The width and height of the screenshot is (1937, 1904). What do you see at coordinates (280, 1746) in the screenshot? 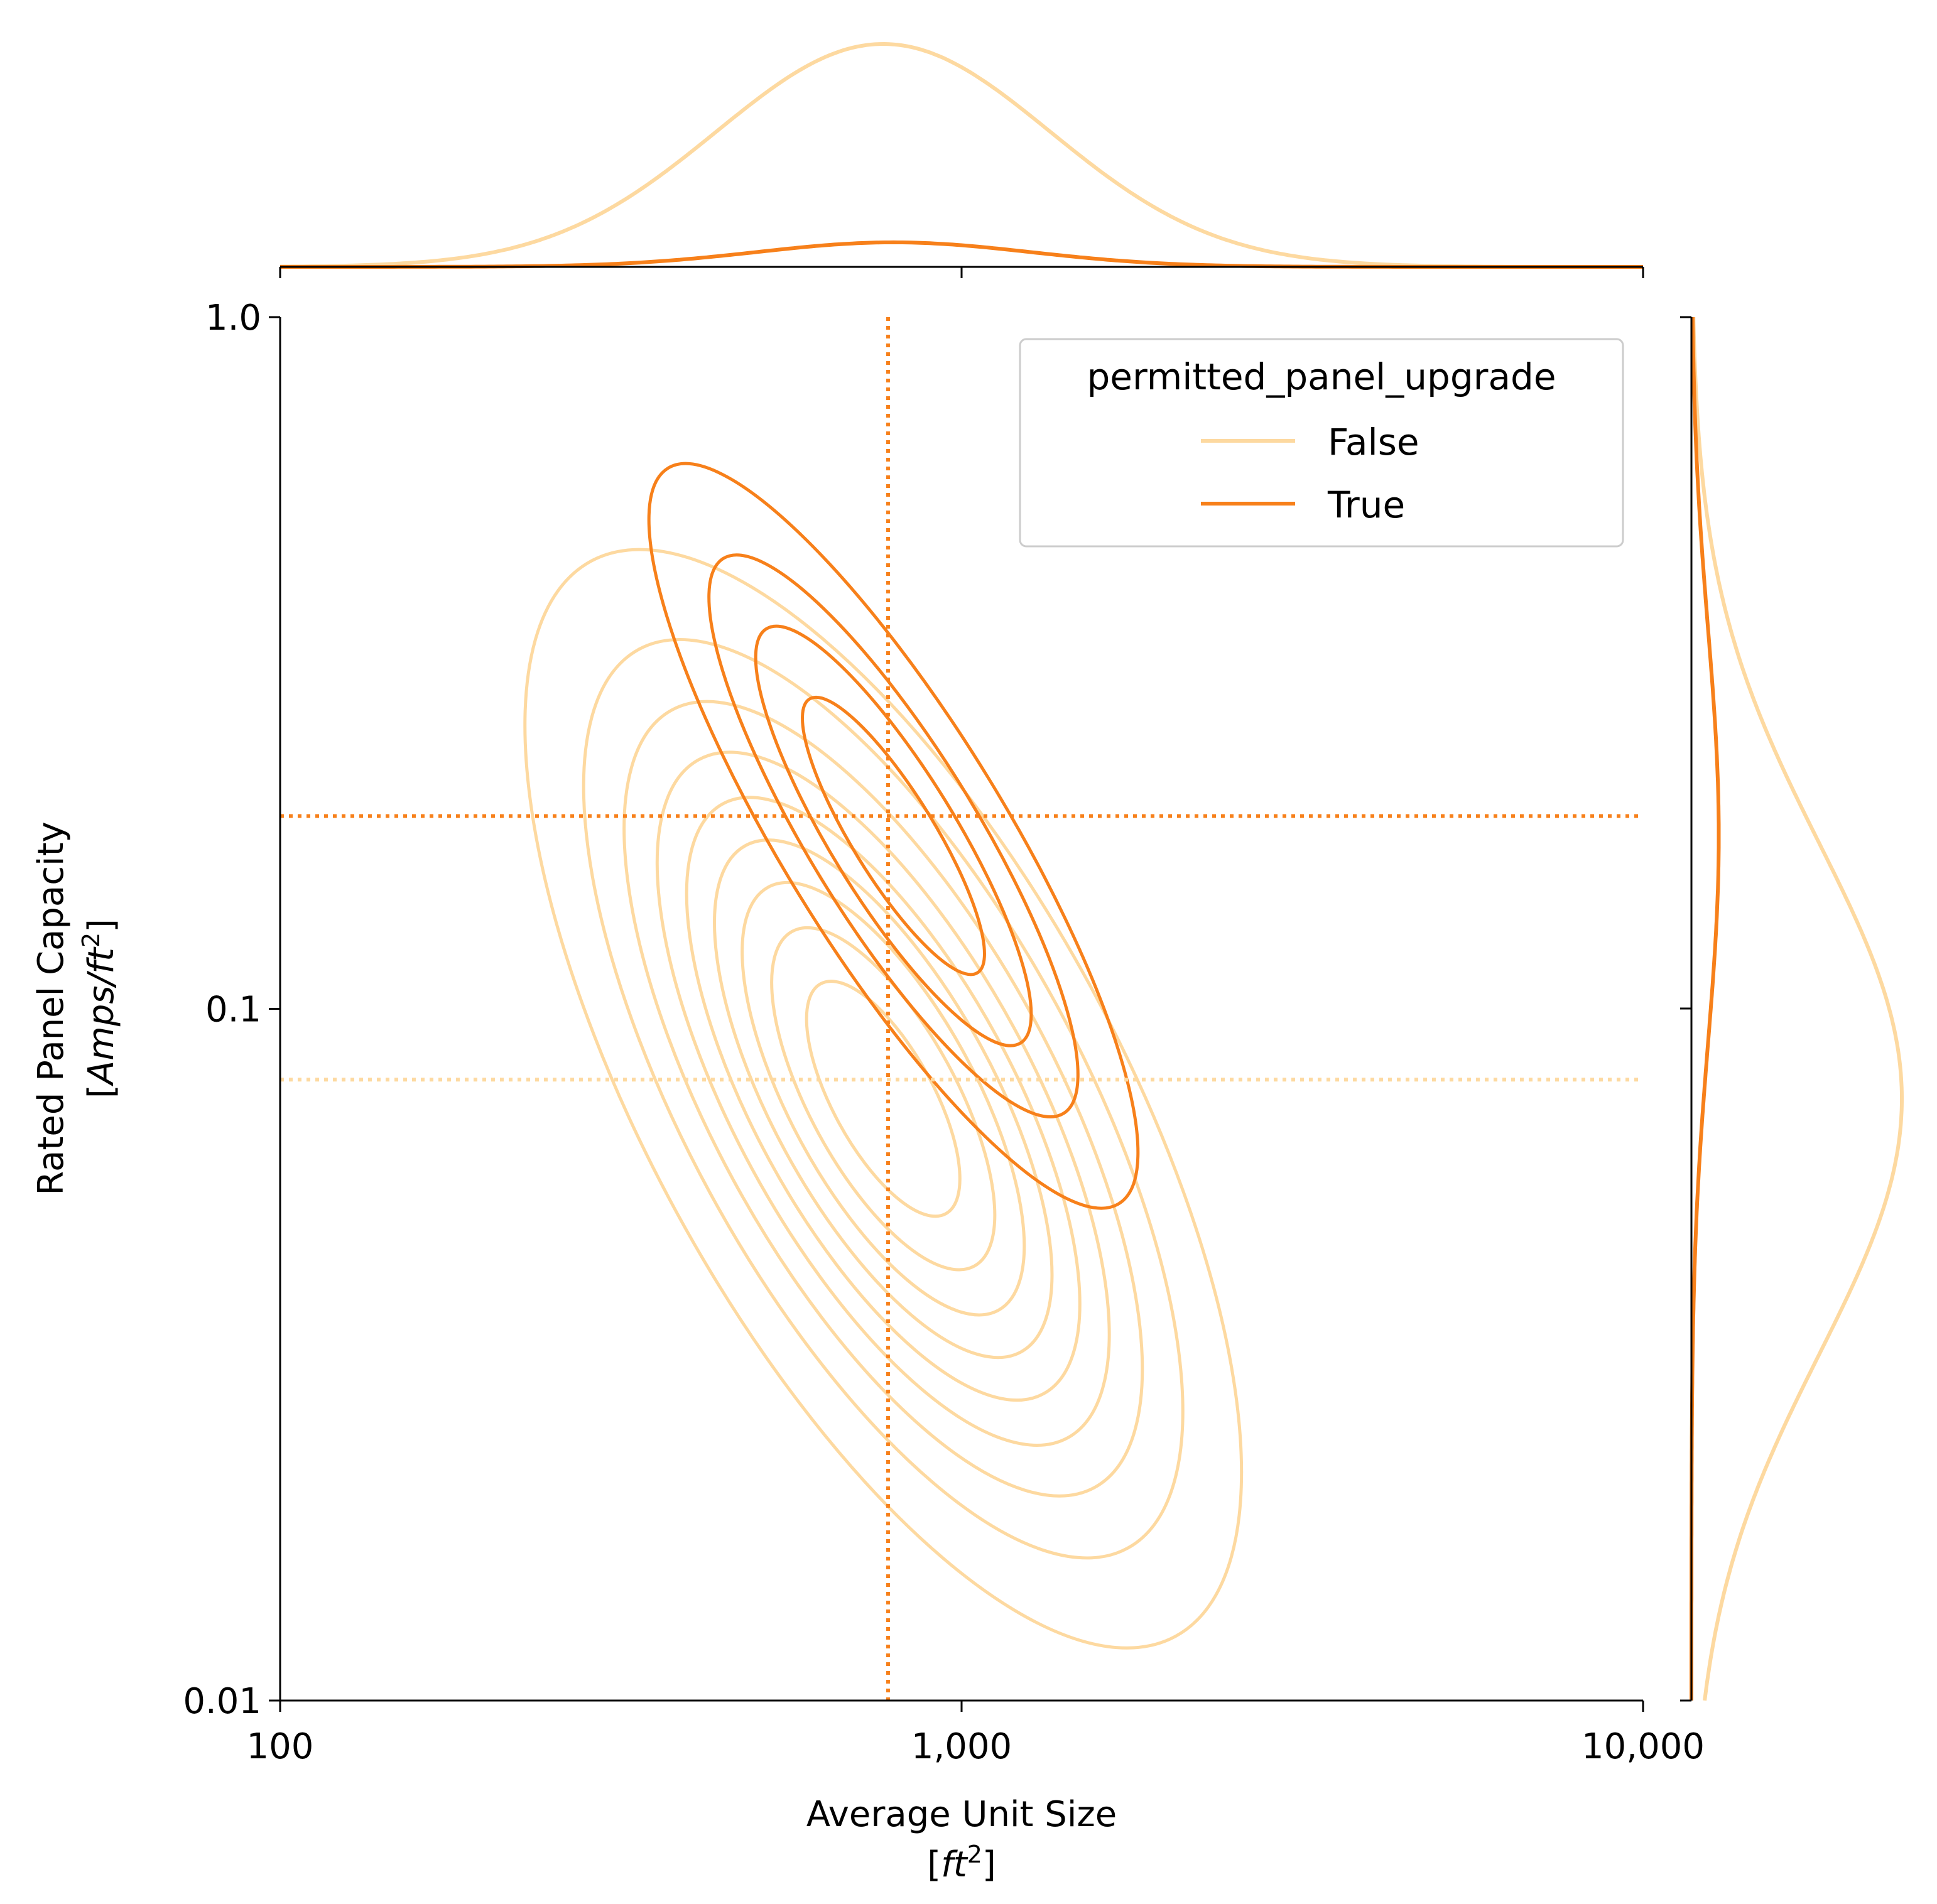
I see `x-tick-label-0: 100` at bounding box center [280, 1746].